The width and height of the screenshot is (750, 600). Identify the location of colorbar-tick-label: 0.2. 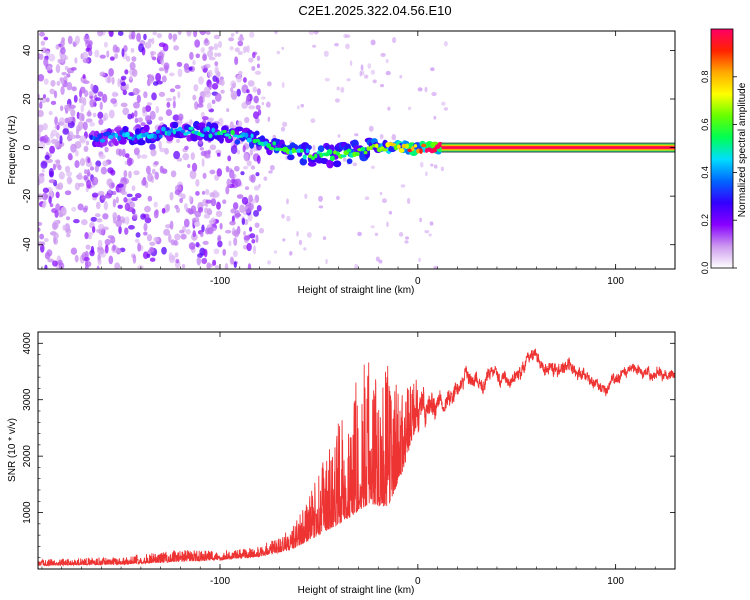
(705, 220).